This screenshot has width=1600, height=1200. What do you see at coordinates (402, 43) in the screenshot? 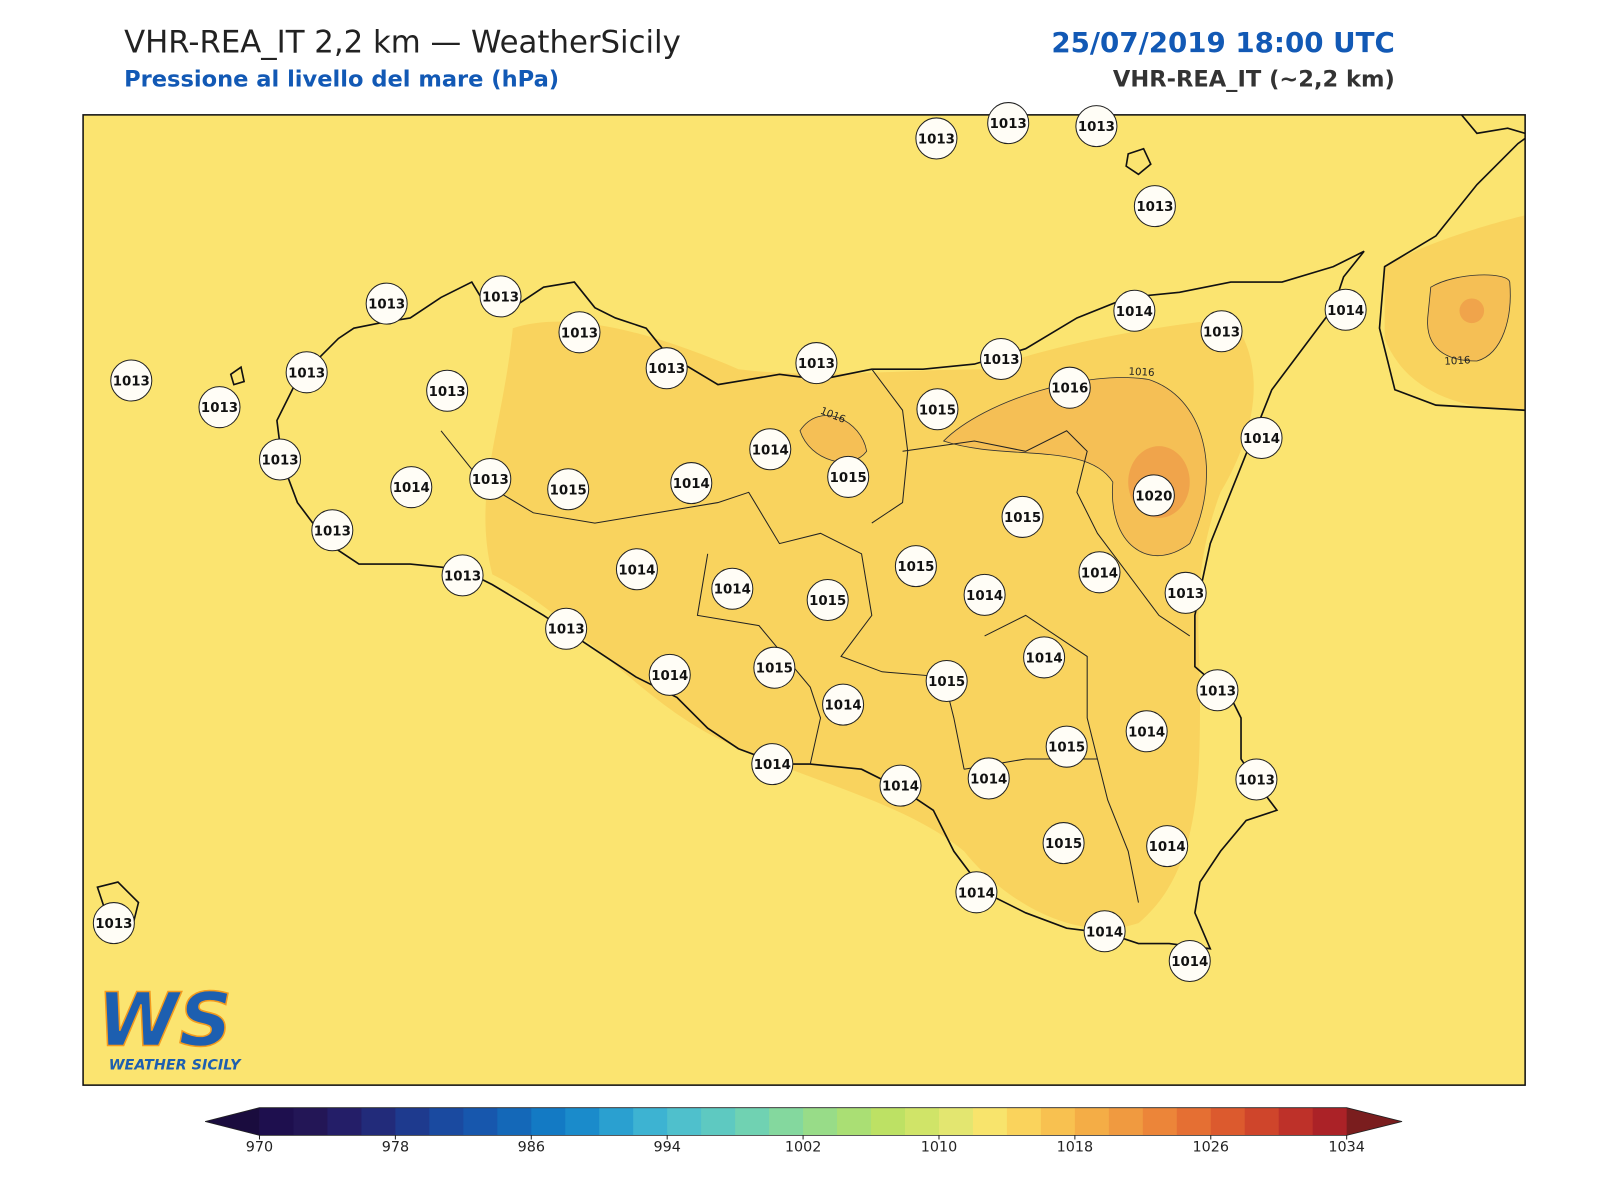
I see `title: VHR-REA_IT 2,2 km — WeatherSicily` at bounding box center [402, 43].